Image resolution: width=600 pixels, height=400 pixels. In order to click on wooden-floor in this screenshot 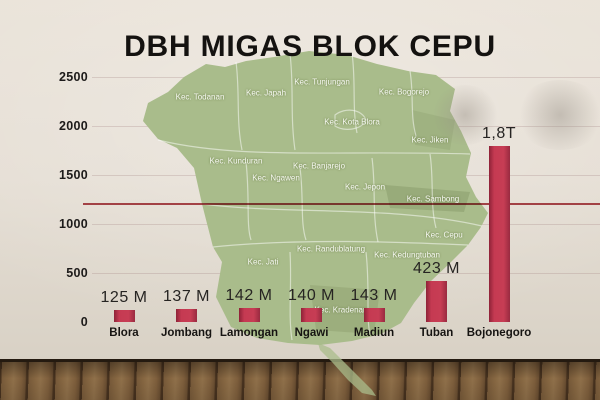, I will do `click(300, 379)`.